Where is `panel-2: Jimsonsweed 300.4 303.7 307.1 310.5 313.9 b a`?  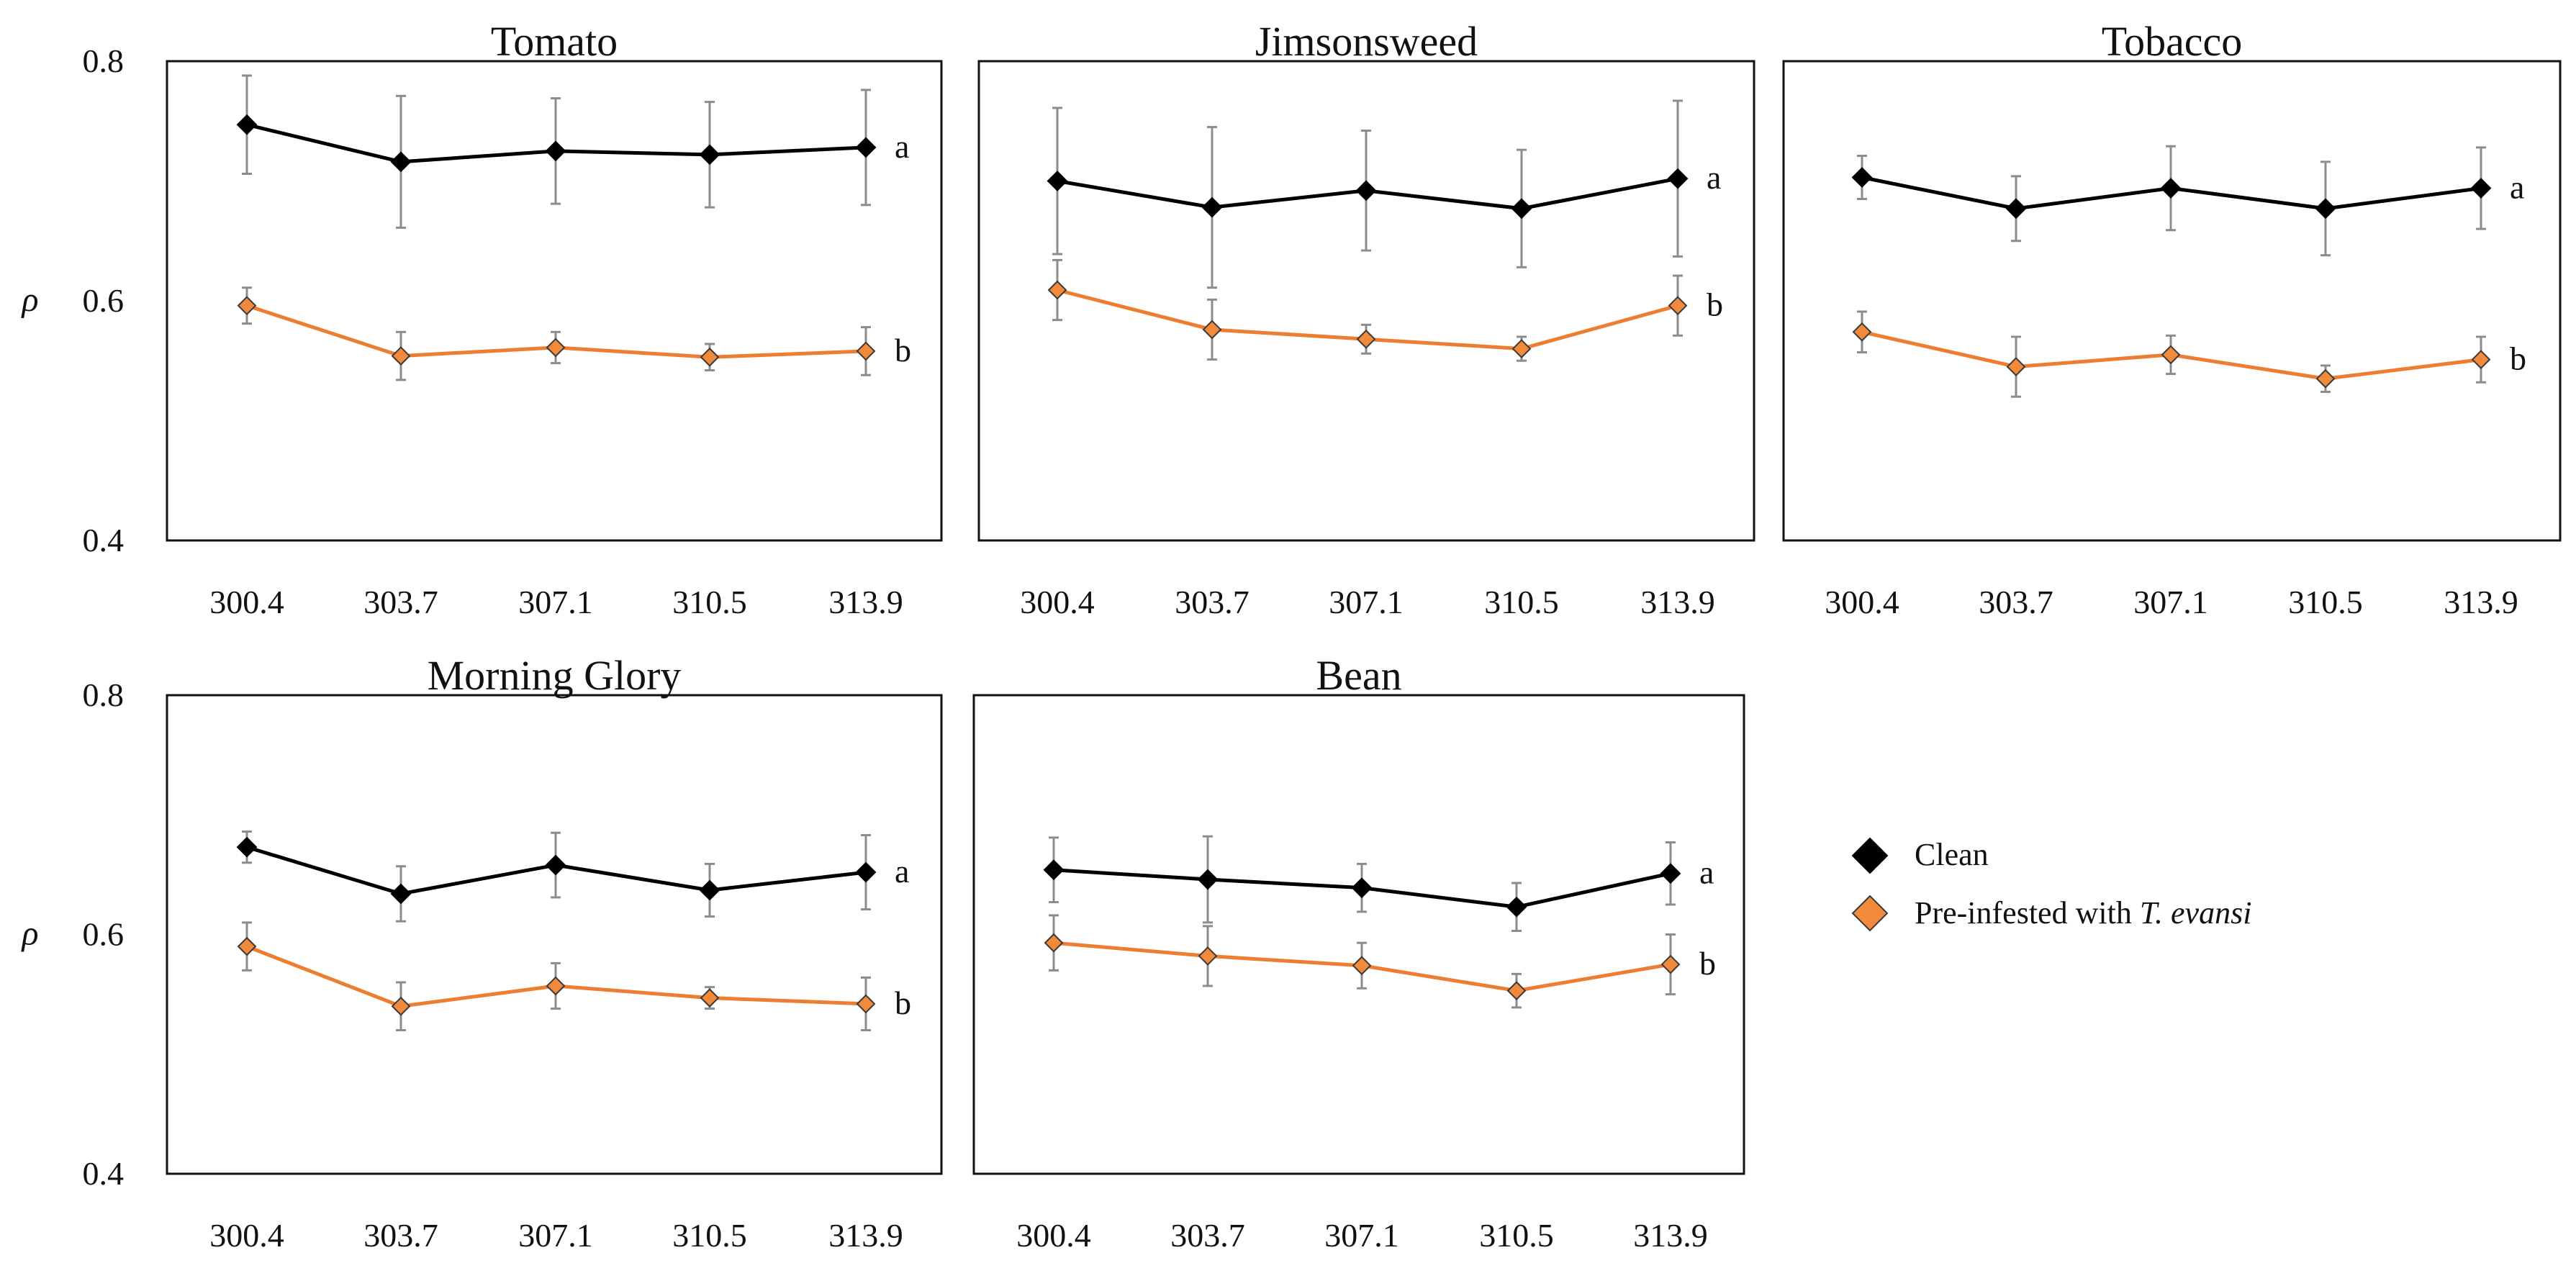
panel-2: Jimsonsweed 300.4 303.7 307.1 310.5 313.9 b a is located at coordinates (1366, 319).